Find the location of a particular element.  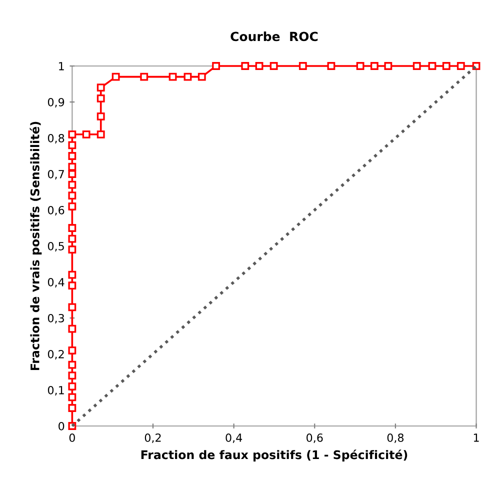

y-tick-label: 0,7 is located at coordinates (56, 175).